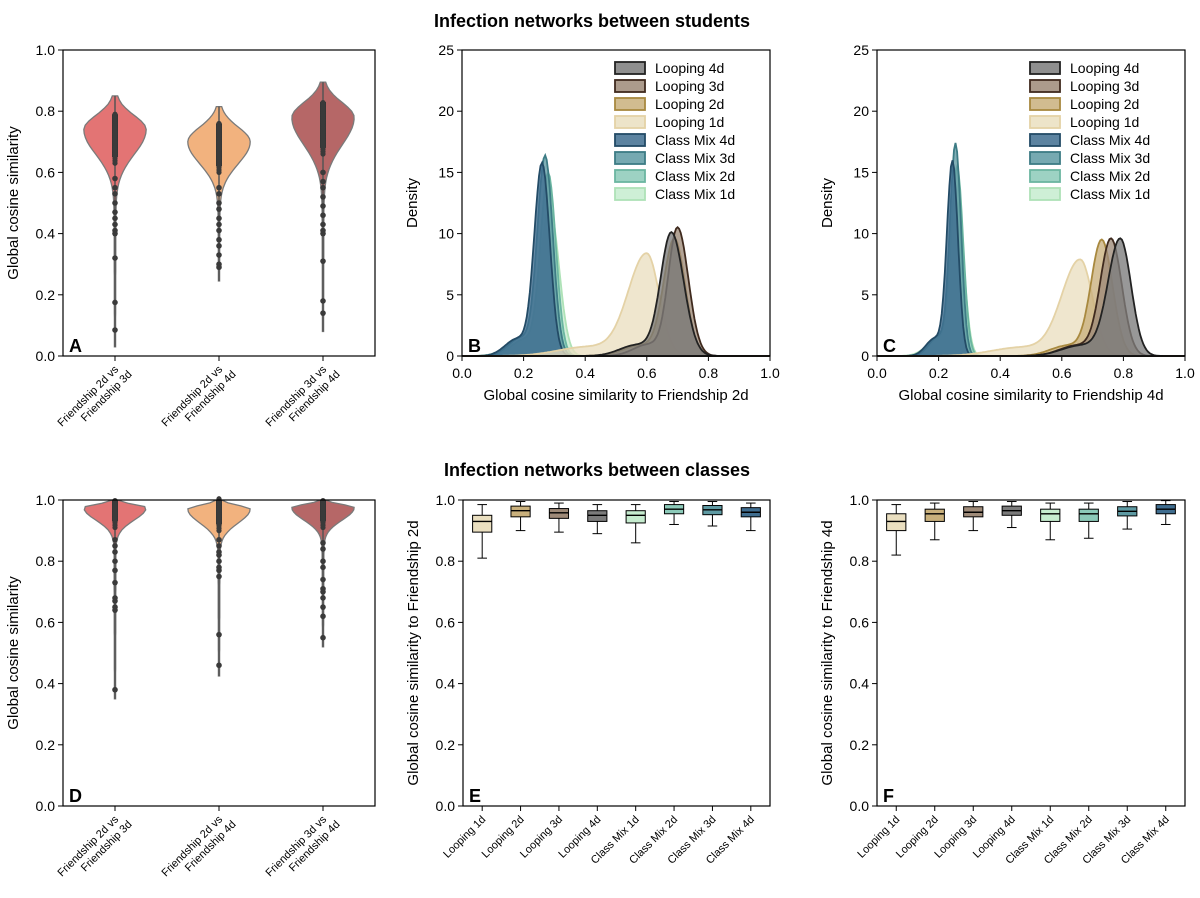 The height and width of the screenshot is (898, 1200). Describe the element at coordinates (827, 202) in the screenshot. I see `y-axis-label: Density` at that location.